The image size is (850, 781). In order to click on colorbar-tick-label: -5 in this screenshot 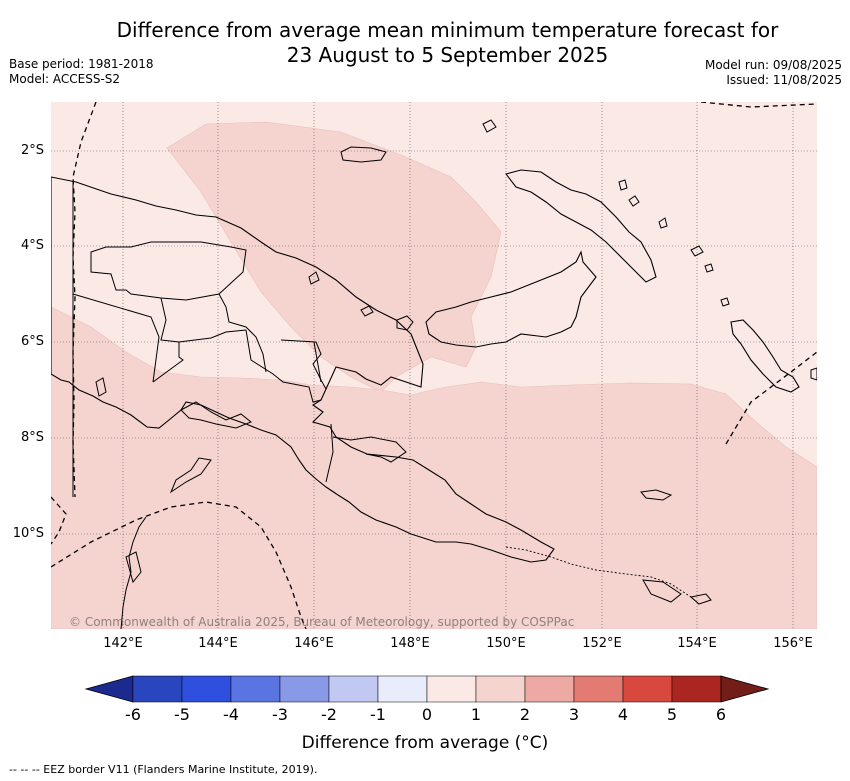, I will do `click(182, 714)`.